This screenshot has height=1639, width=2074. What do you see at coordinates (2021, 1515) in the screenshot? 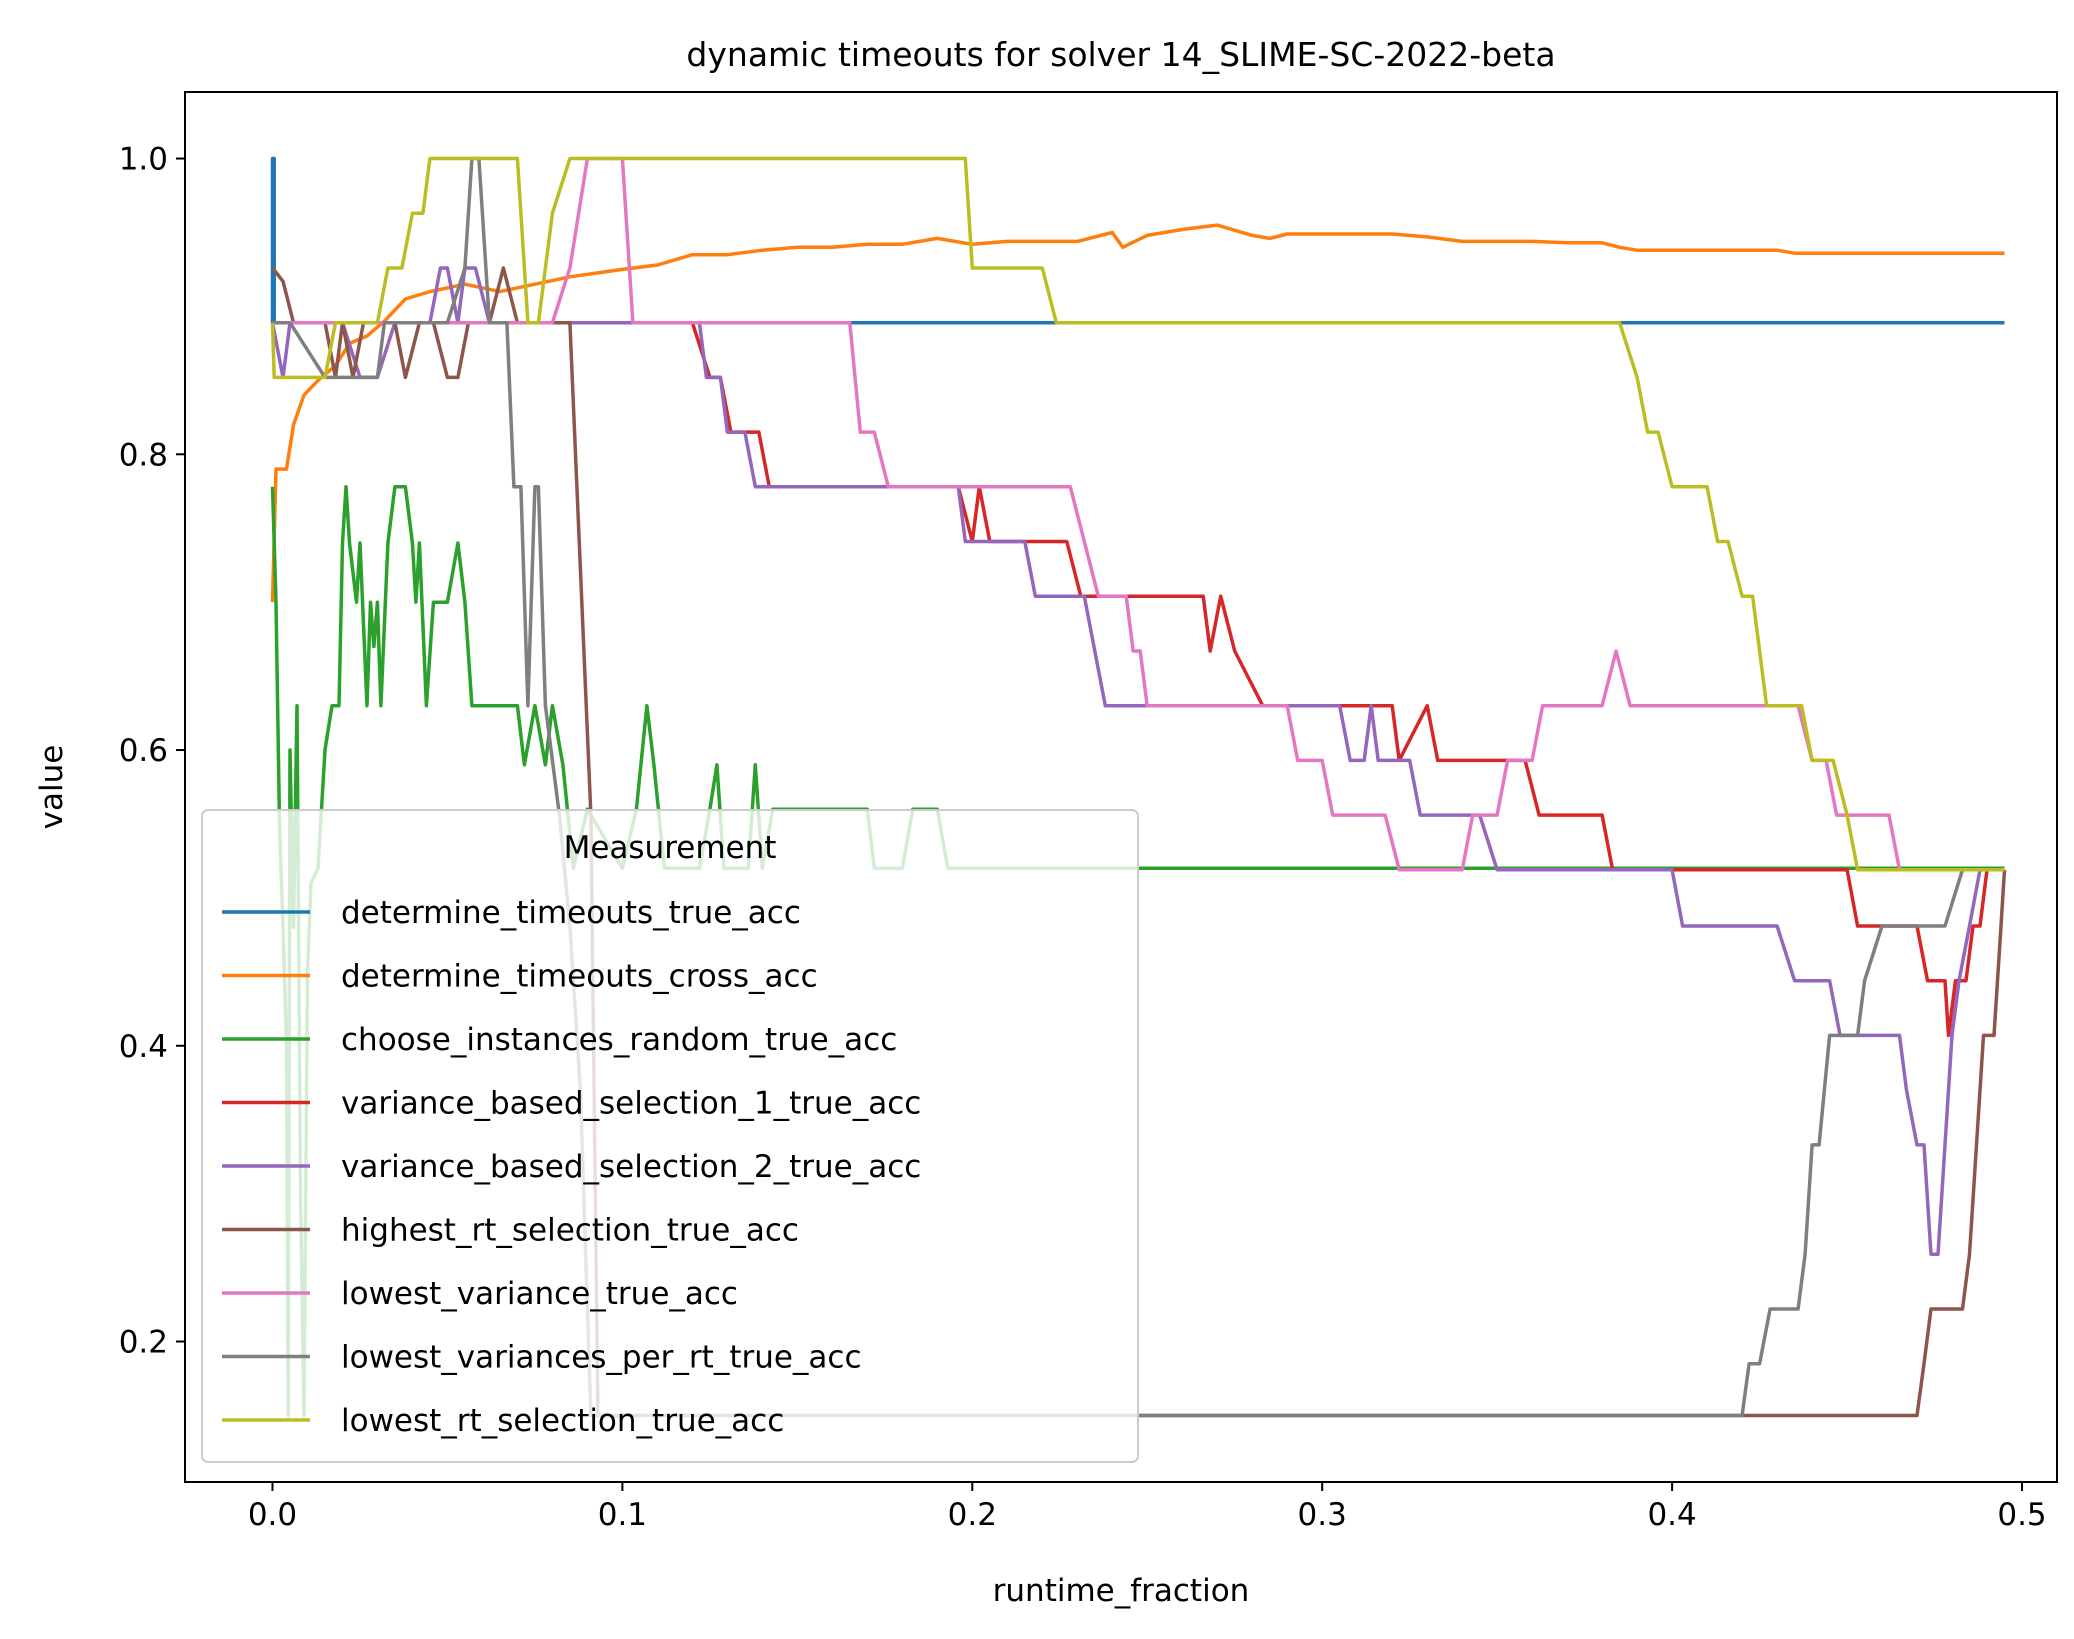
I see `x-tick-label: 0.5` at bounding box center [2021, 1515].